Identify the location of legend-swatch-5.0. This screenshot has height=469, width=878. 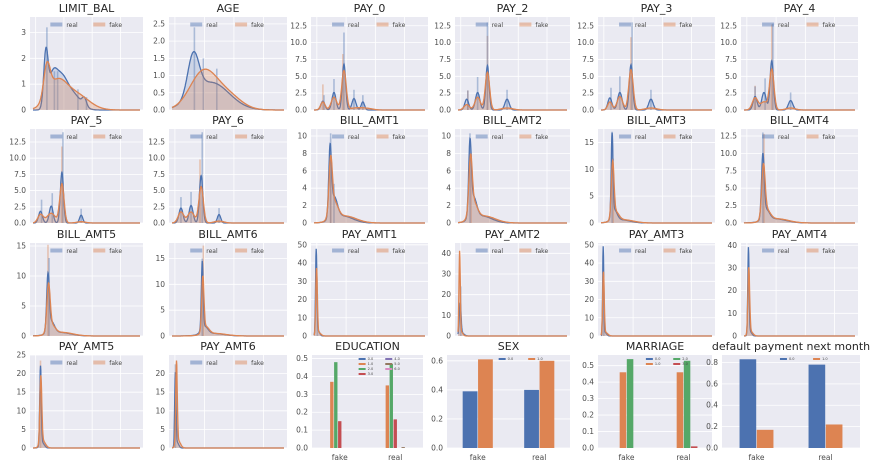
(389, 364).